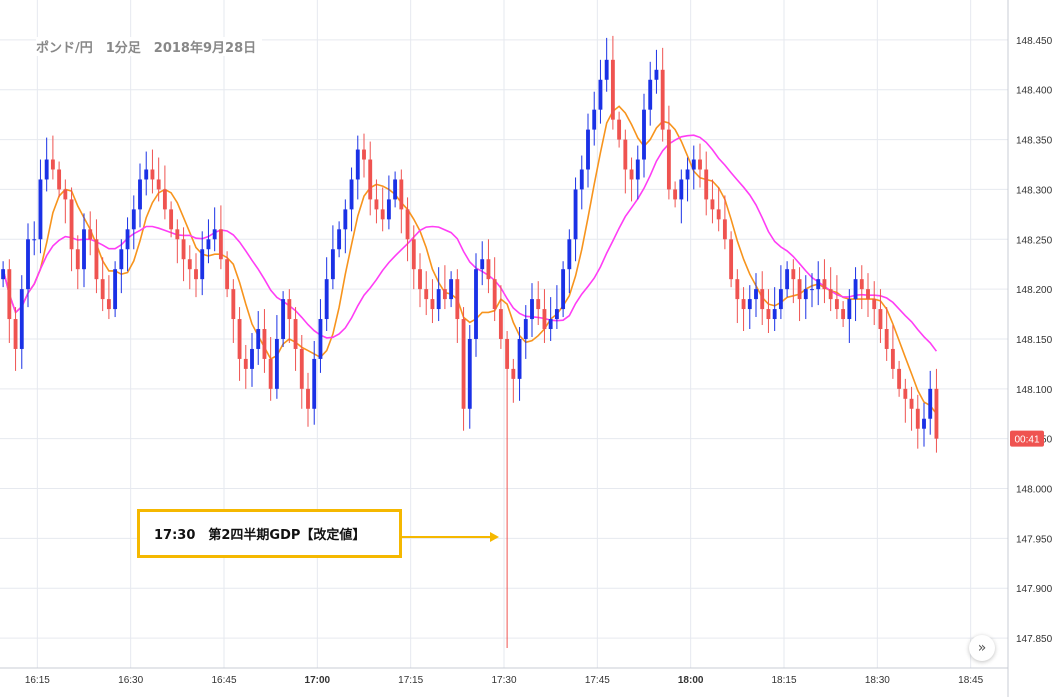 Image resolution: width=1056 pixels, height=697 pixels. I want to click on time-tick-label: 17:30, so click(503, 680).